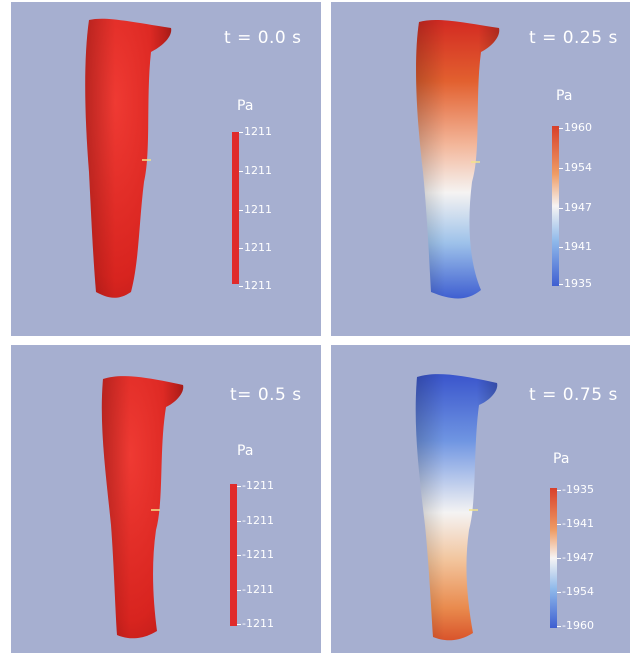  Describe the element at coordinates (575, 625) in the screenshot. I see `tick-label: -1960` at that location.